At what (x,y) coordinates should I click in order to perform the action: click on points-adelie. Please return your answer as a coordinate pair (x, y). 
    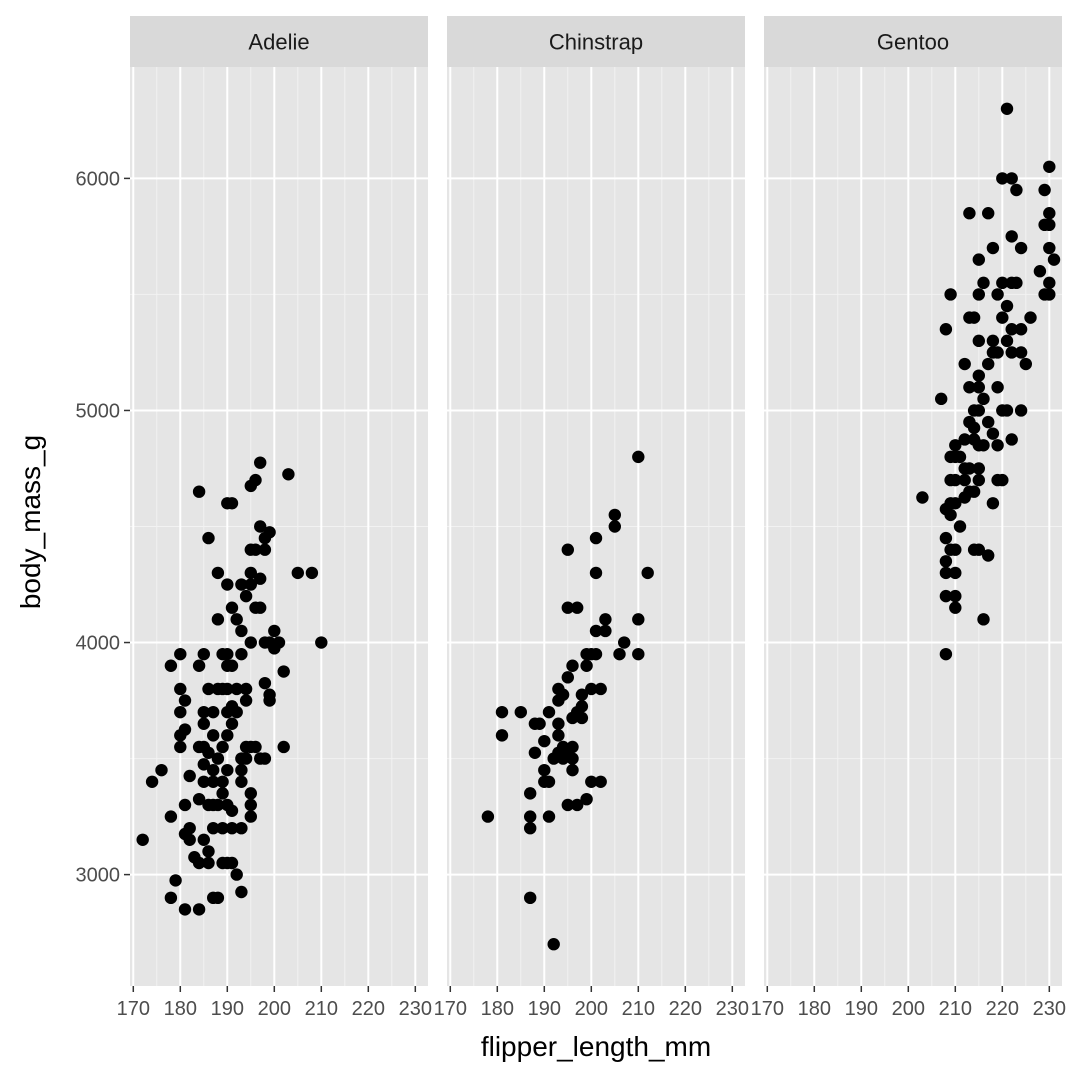
    Looking at the image, I should click on (232, 686).